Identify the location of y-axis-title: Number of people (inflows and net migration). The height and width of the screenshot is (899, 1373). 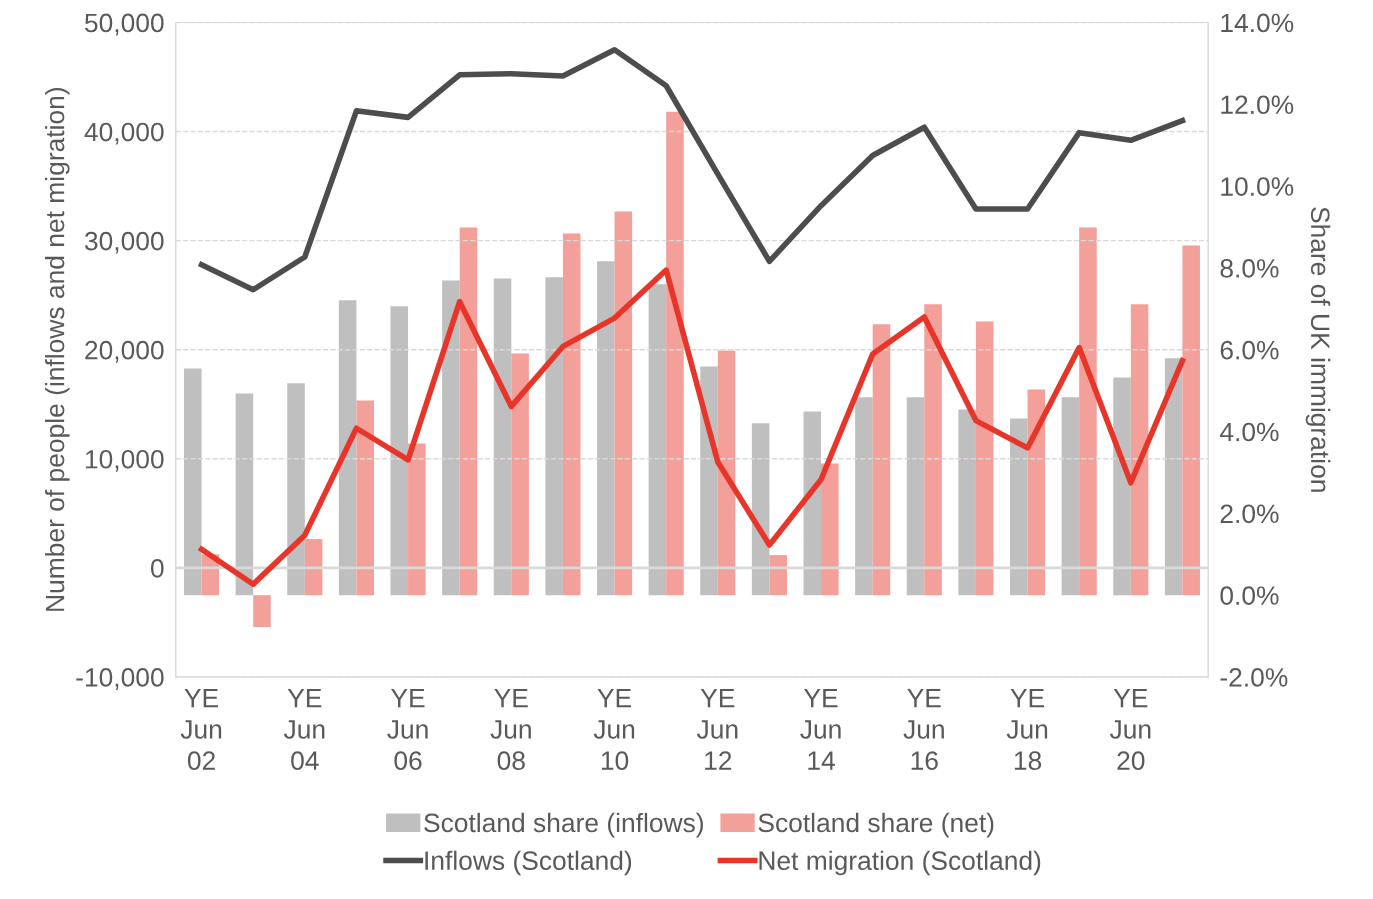
(57, 349).